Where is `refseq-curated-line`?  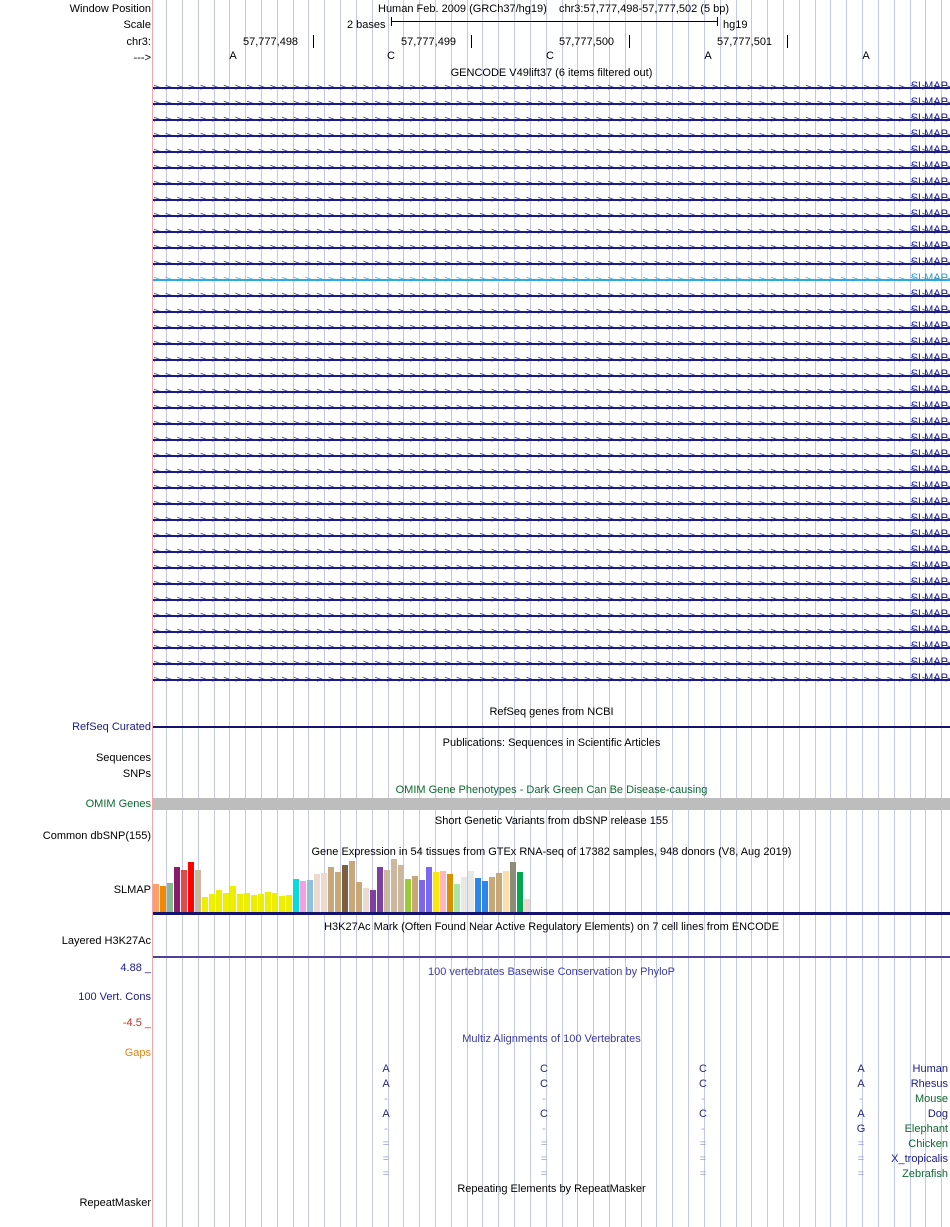
refseq-curated-line is located at coordinates (551, 727).